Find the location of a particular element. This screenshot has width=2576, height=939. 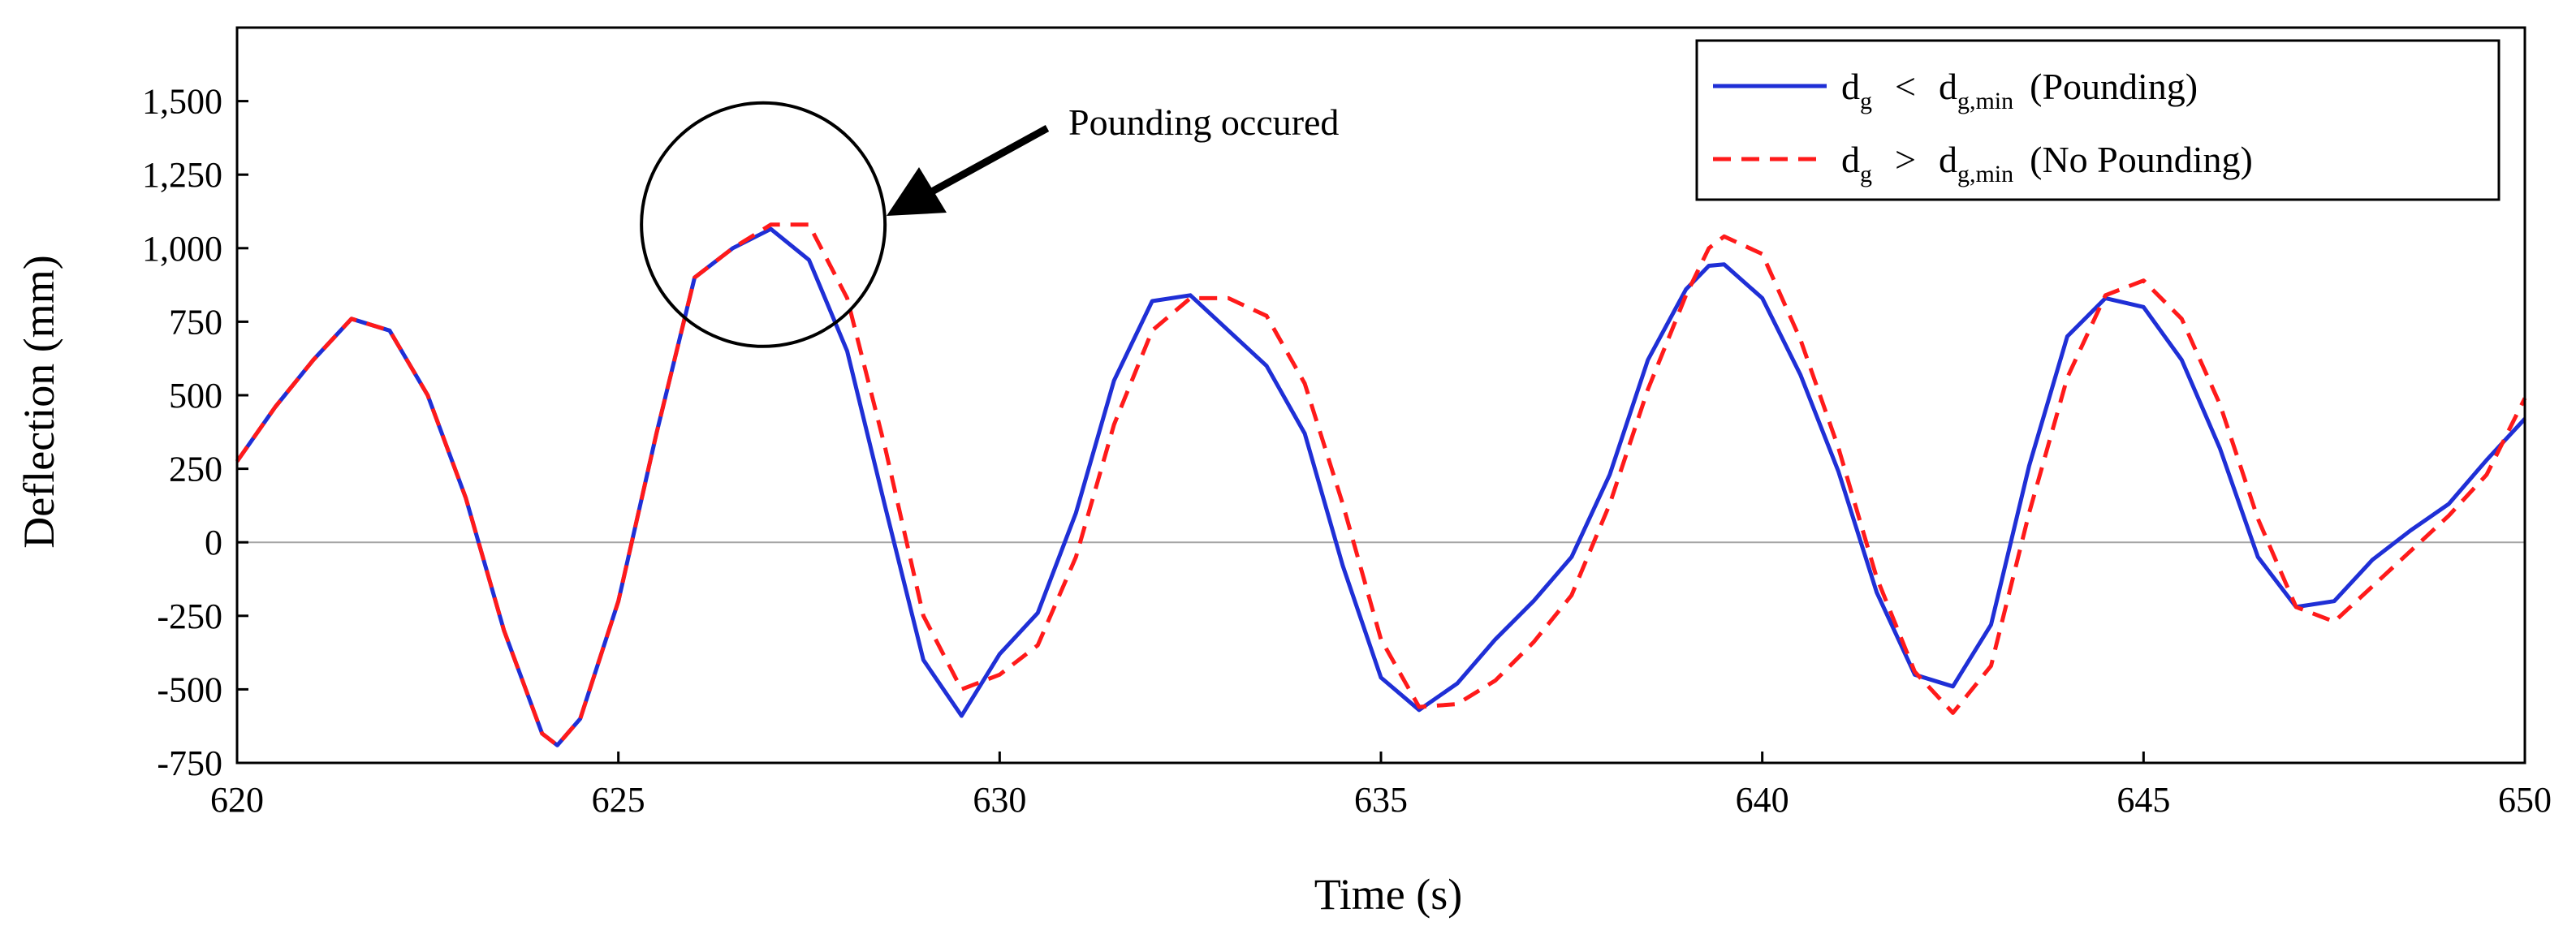

x-tick-label: 645 is located at coordinates (2143, 800).